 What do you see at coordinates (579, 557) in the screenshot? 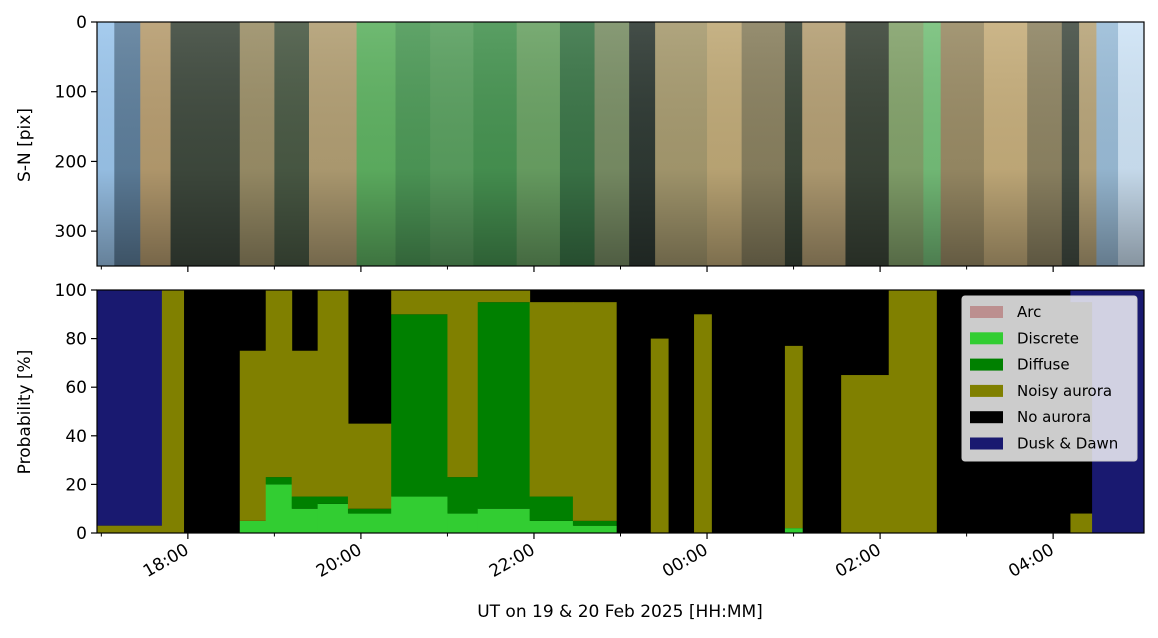
I see `time-x-axis: 18:00 20:00 22:00 00:00 02:00 04:00` at bounding box center [579, 557].